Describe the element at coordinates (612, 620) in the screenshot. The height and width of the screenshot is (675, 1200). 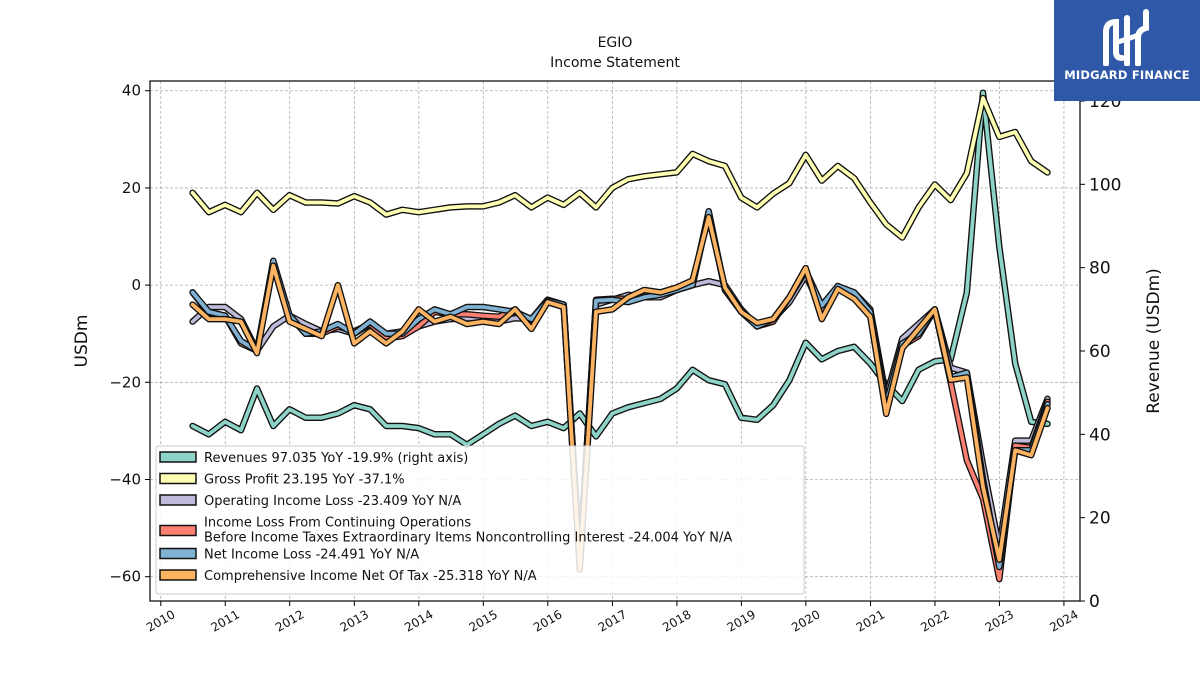
I see `x-tick-label: 2017` at that location.